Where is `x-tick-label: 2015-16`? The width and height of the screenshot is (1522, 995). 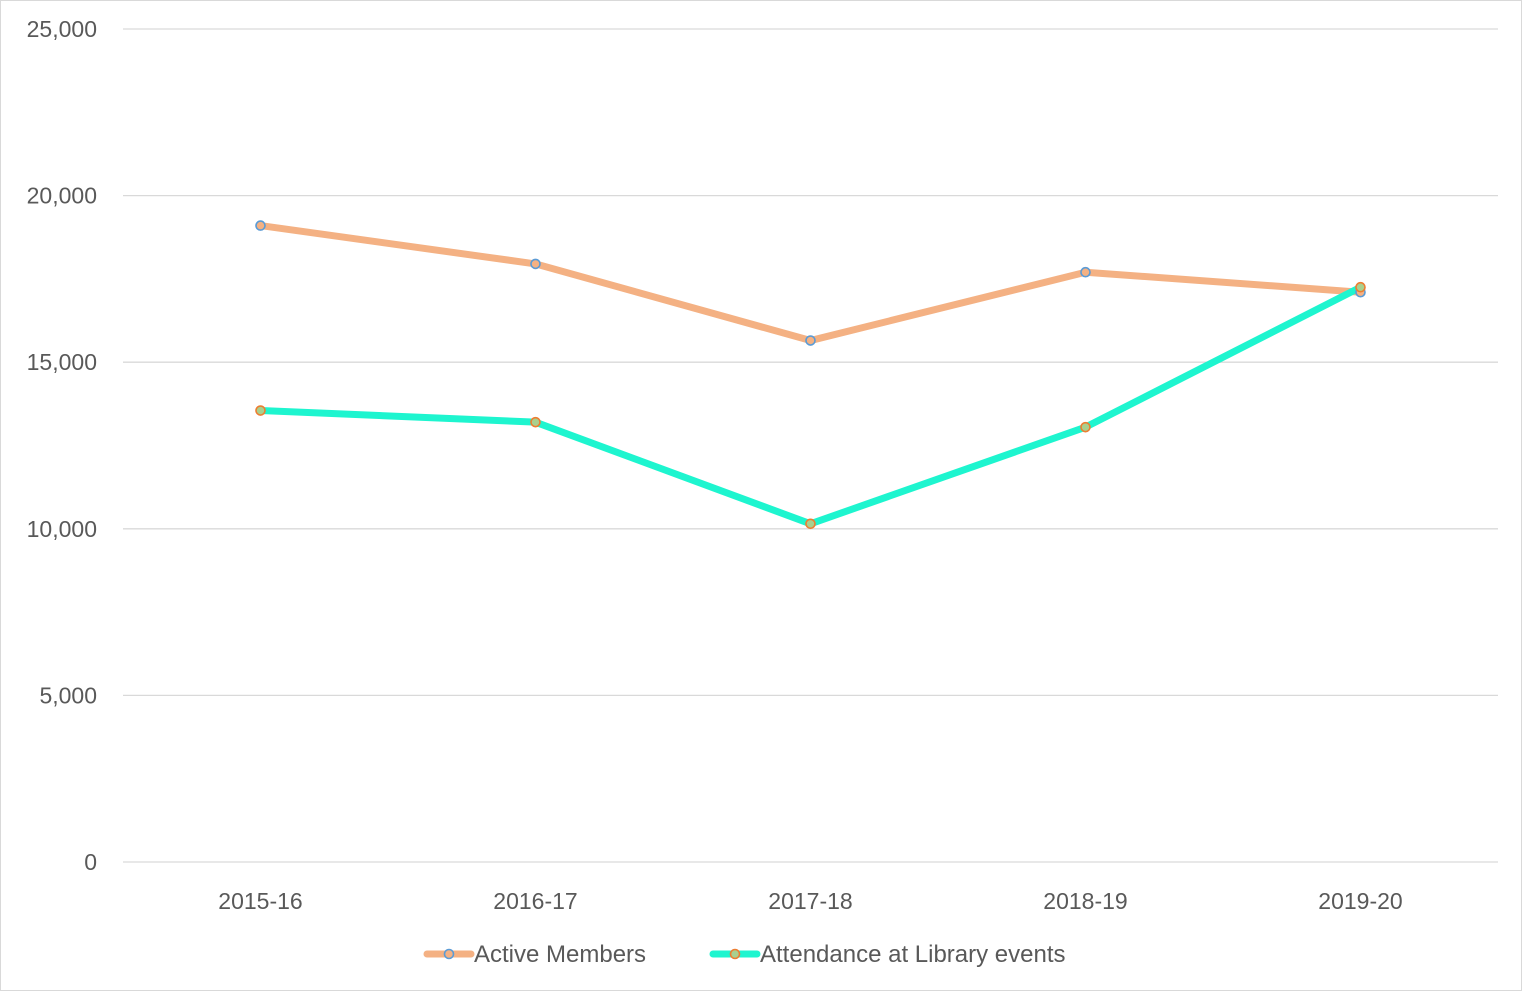 x-tick-label: 2015-16 is located at coordinates (260, 901).